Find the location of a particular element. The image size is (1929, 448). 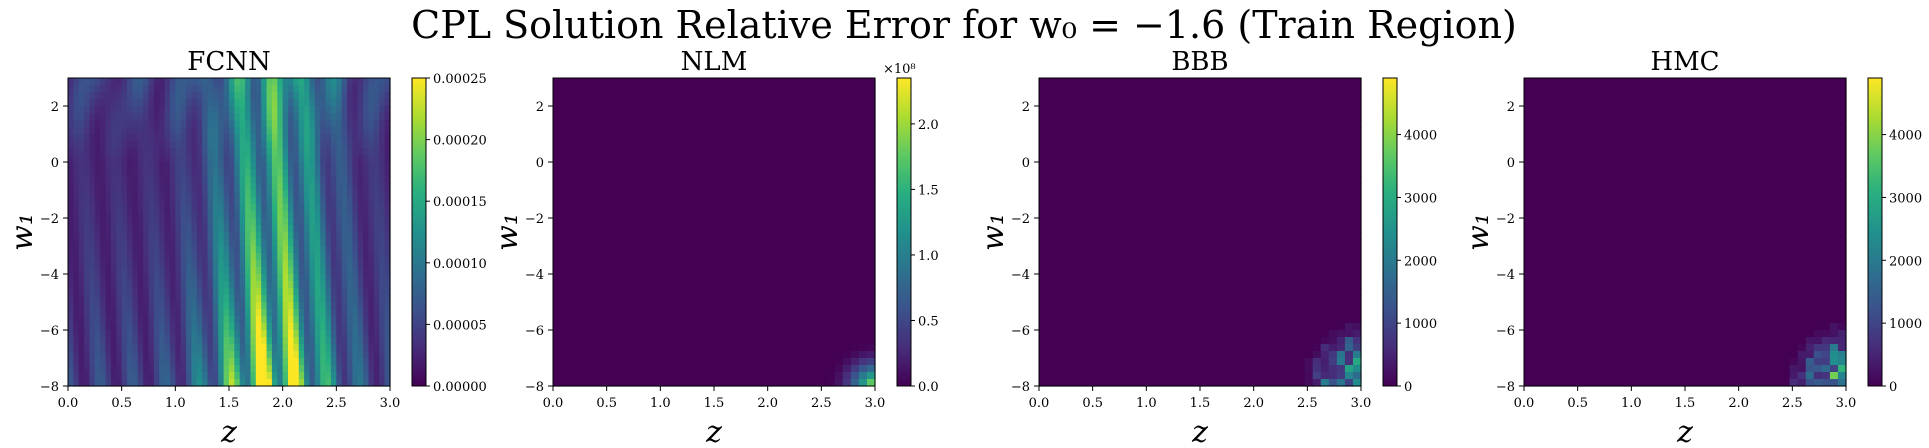

colorbar-tick-label: 0.00020 is located at coordinates (460, 141).